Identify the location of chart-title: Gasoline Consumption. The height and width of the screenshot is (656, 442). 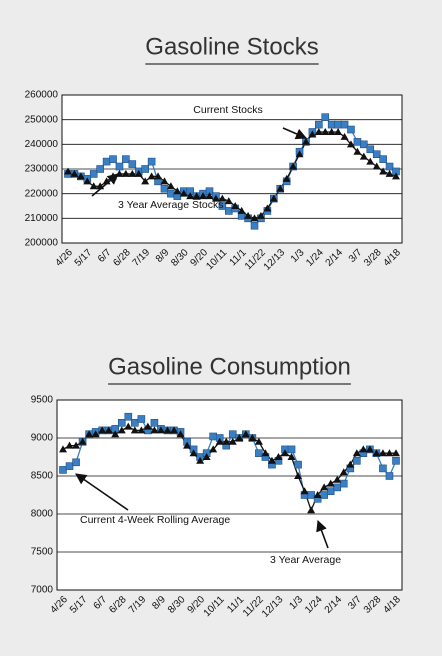
(229, 366).